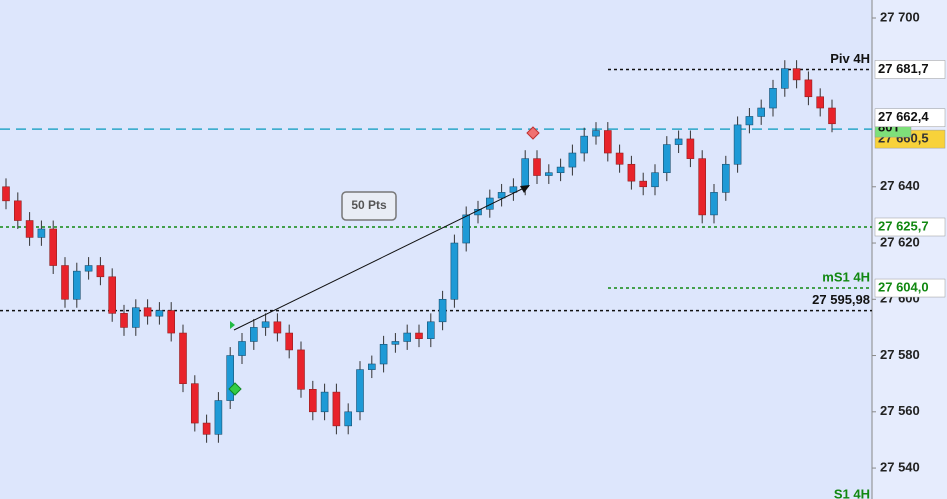  I want to click on level-label: 27 681,7, so click(903, 68).